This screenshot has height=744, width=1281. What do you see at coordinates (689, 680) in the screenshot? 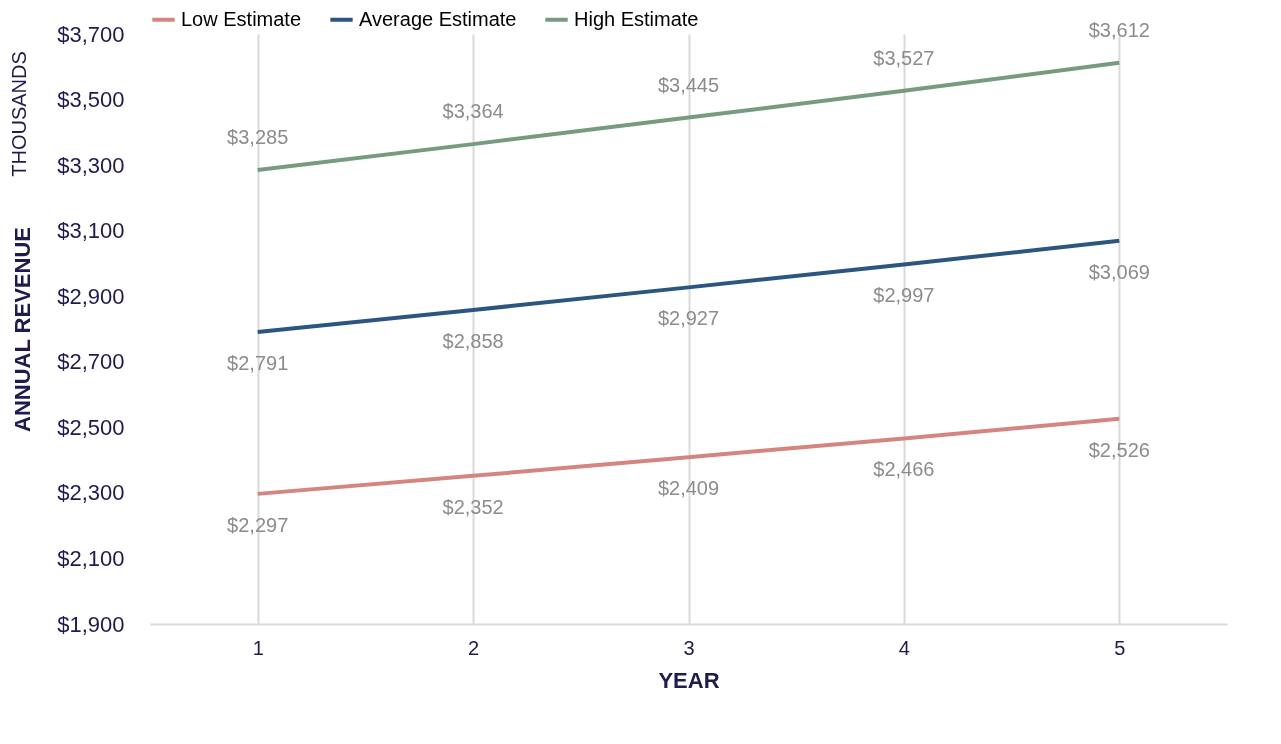
I see `x-axis-title: YEAR` at bounding box center [689, 680].